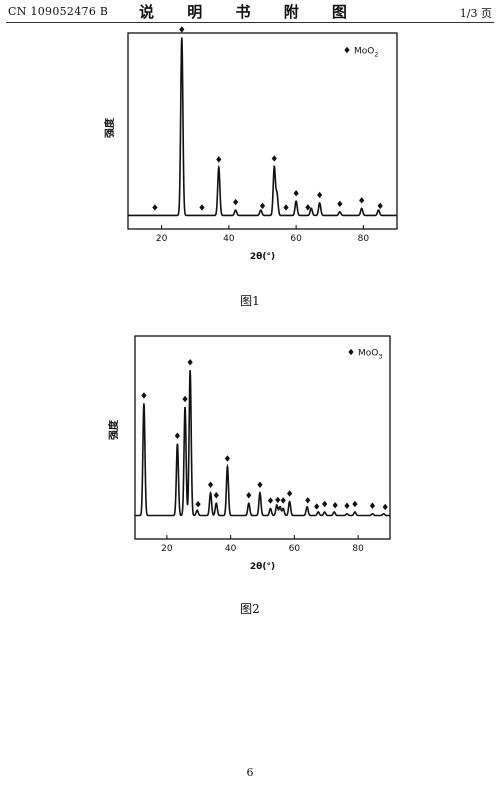  Describe the element at coordinates (370, 355) in the screenshot. I see `legend-label: MoO3` at that location.